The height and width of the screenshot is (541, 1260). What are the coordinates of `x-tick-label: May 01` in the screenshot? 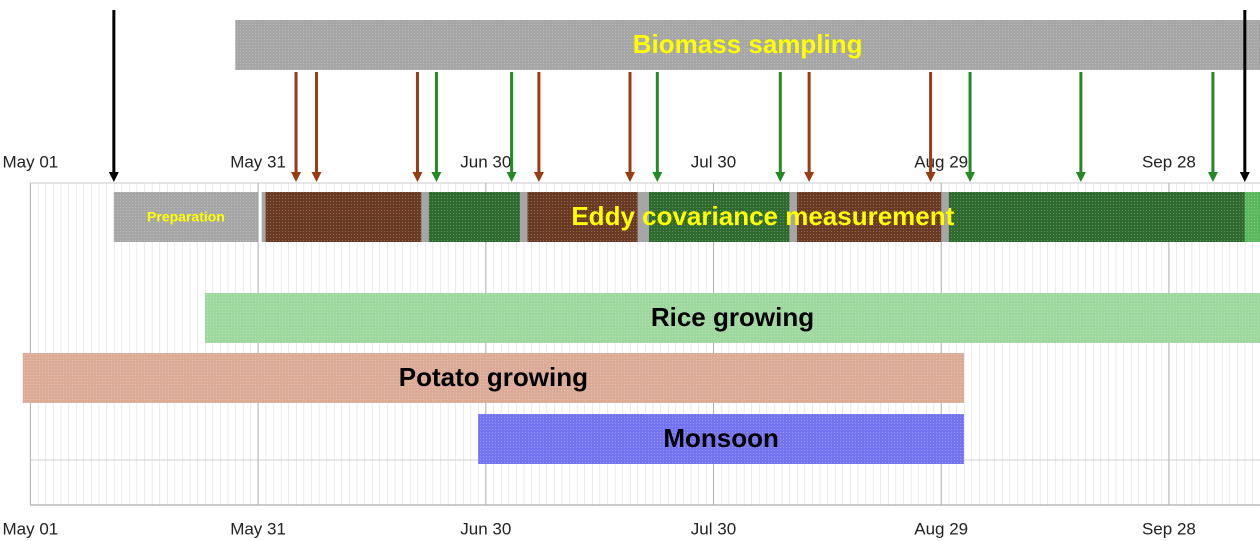 It's located at (30, 528).